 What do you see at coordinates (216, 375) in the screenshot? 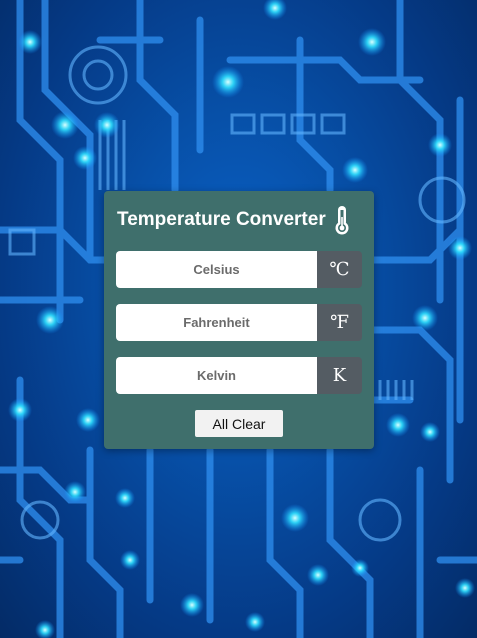
I see `kelvin-input` at bounding box center [216, 375].